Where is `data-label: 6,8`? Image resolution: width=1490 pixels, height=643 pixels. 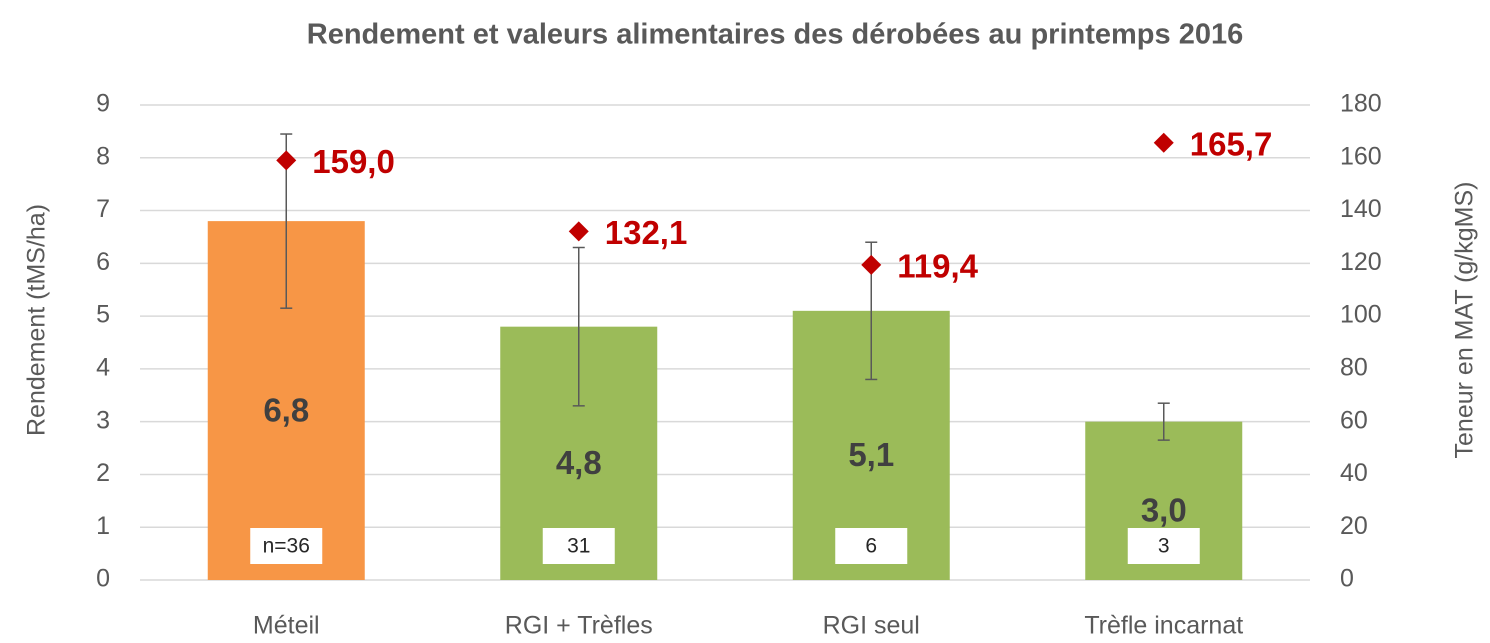 data-label: 6,8 is located at coordinates (286, 409).